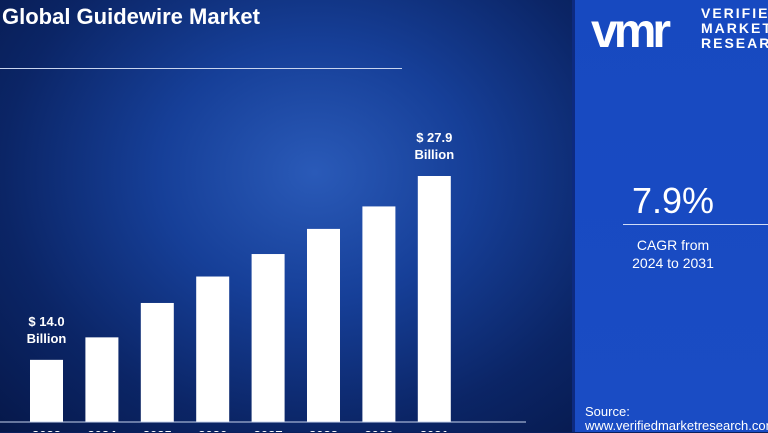  Describe the element at coordinates (46, 321) in the screenshot. I see `data-label-value: $ 14.0` at that location.